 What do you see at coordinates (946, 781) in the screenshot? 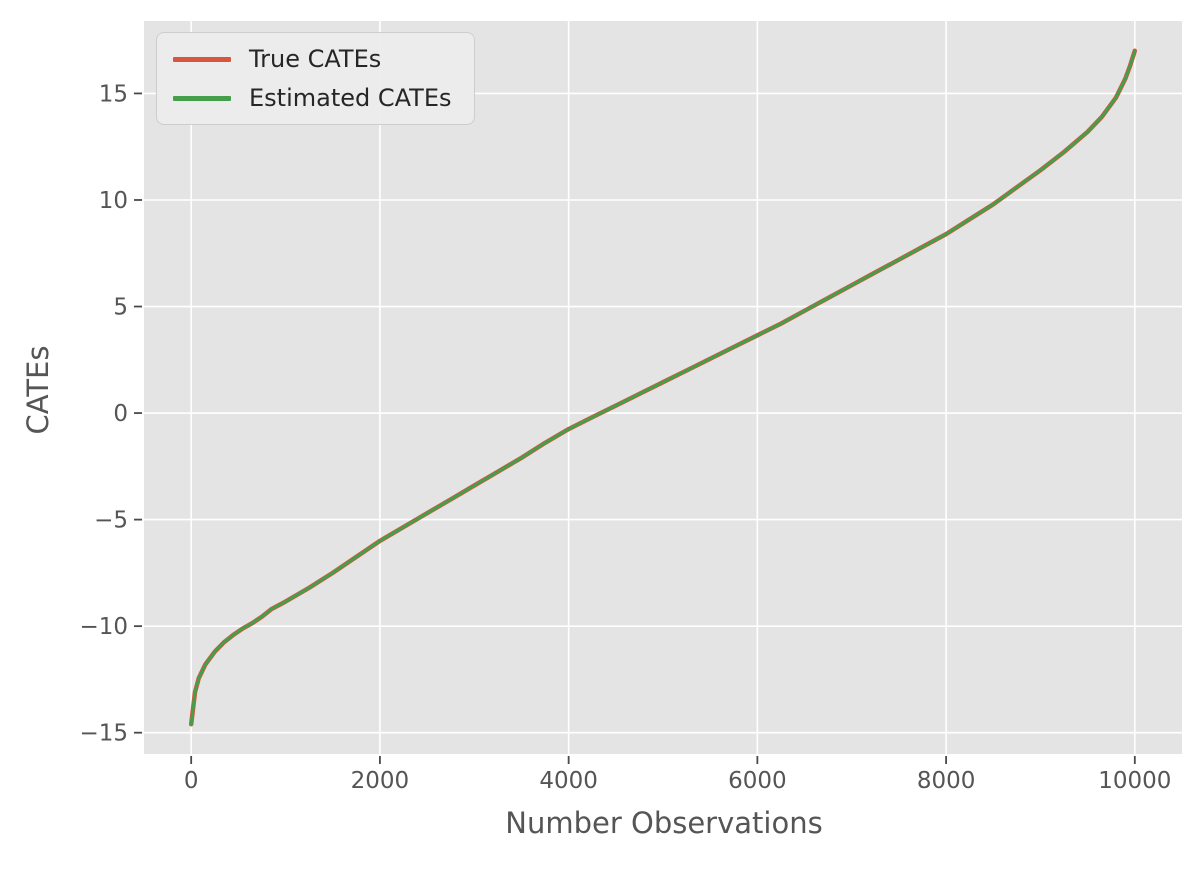
I see `x-tick-label: 8000` at bounding box center [946, 781].